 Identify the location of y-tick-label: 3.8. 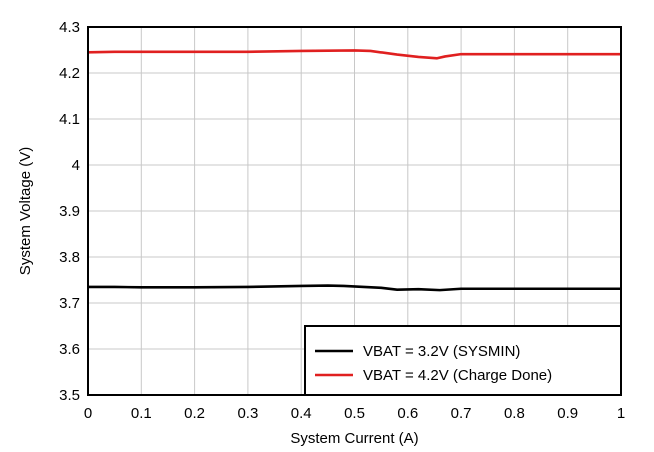
(69, 257).